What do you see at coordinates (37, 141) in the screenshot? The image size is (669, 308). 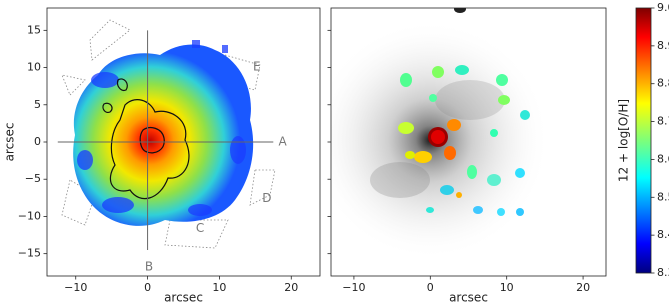 I see `y-tick-label: 0` at bounding box center [37, 141].